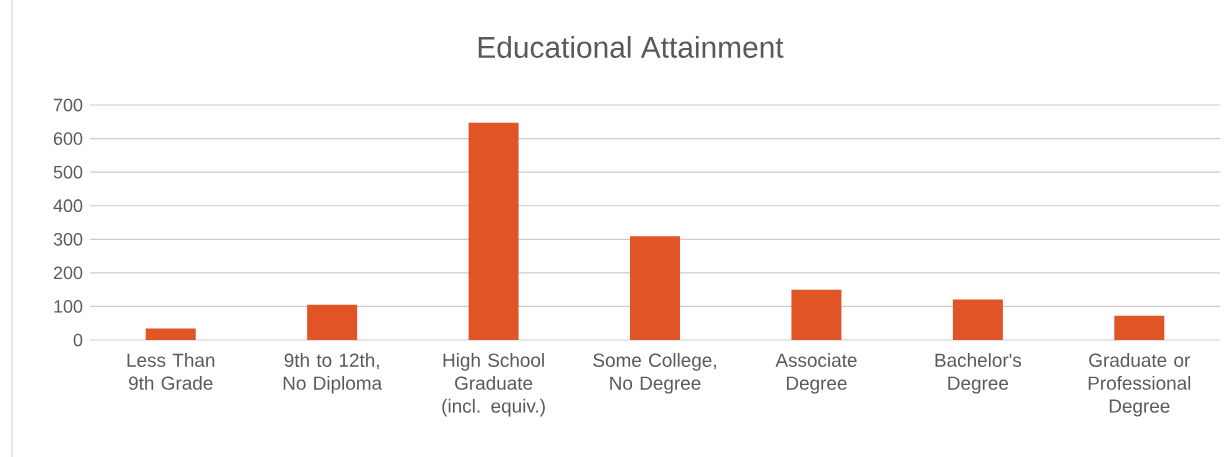  Describe the element at coordinates (171, 371) in the screenshot. I see `x-tick-label: Less Than 9th Grade` at that location.